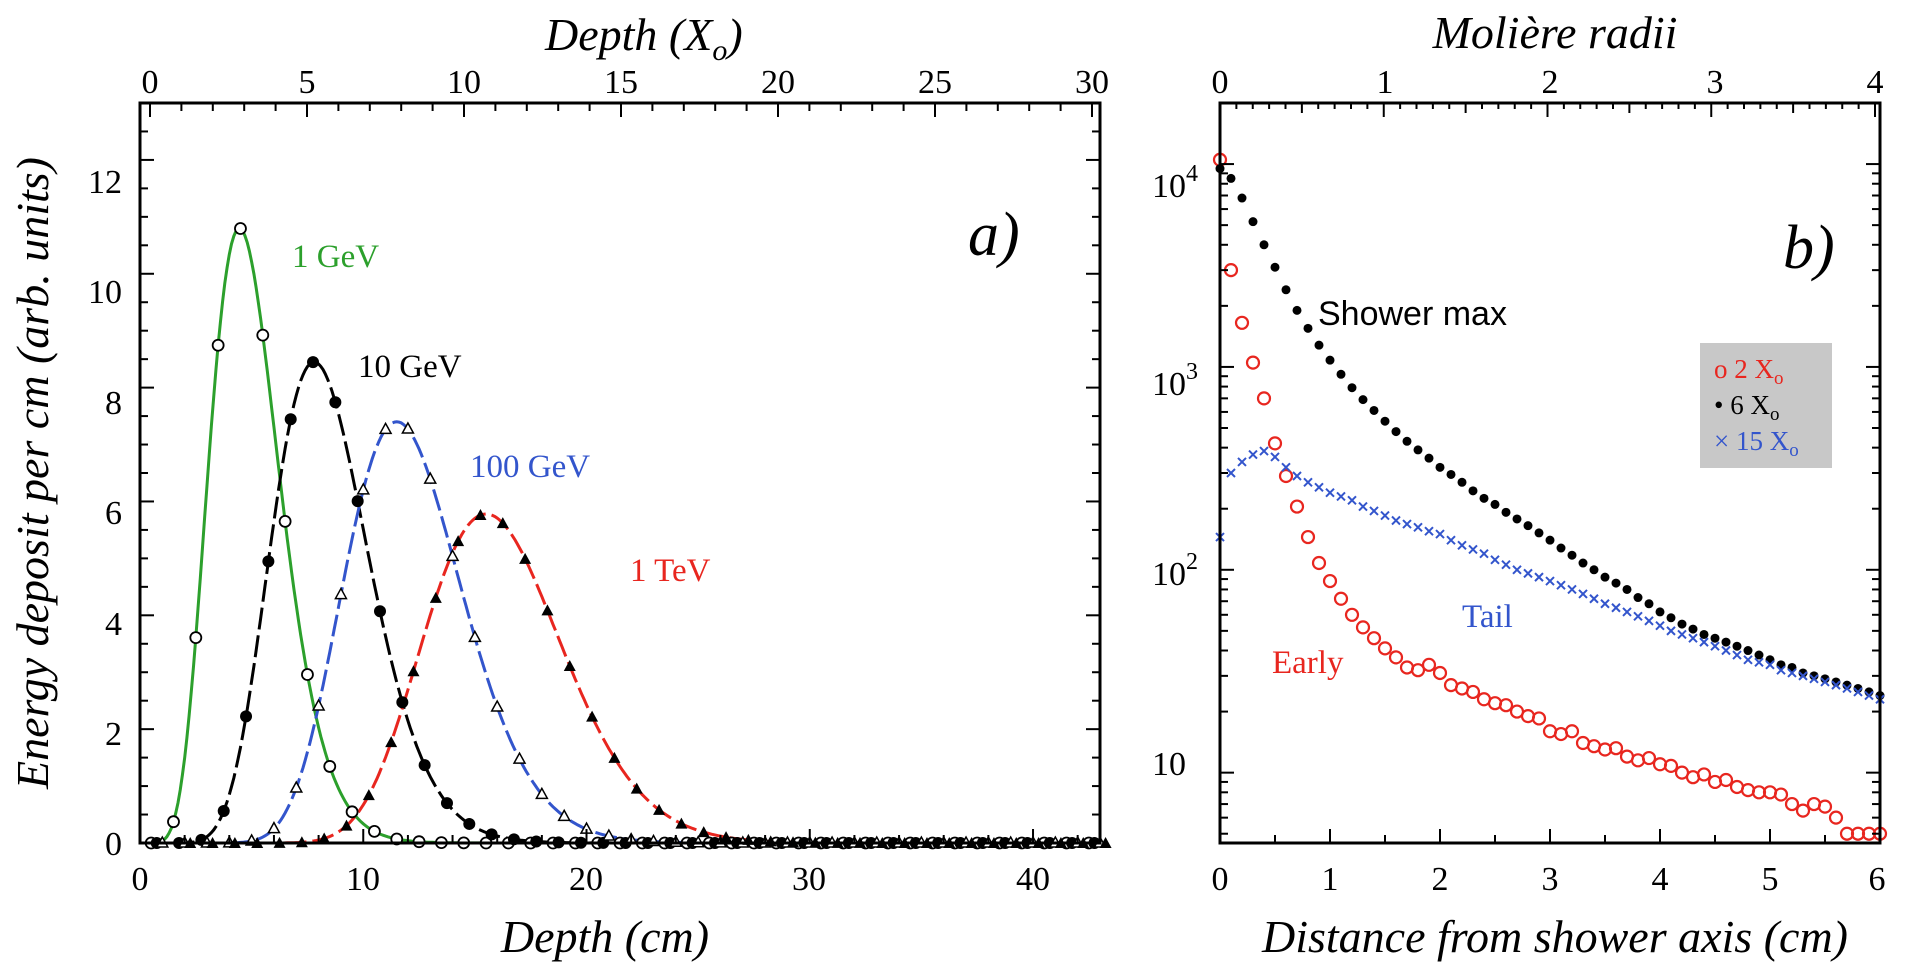  What do you see at coordinates (1033, 879) in the screenshot?
I see `a-xtick: 40` at bounding box center [1033, 879].